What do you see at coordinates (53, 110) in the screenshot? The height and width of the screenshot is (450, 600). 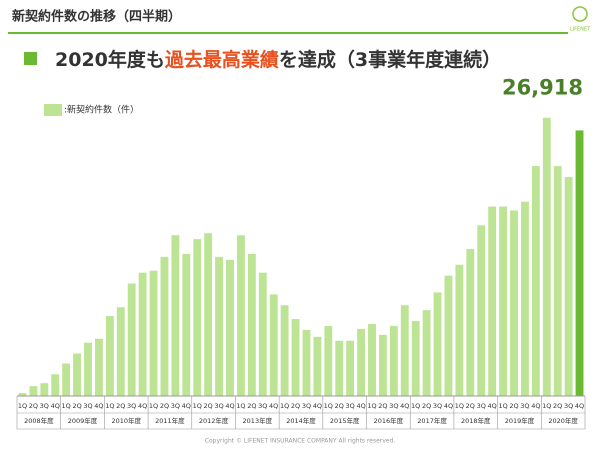 I see `legend-swatch` at bounding box center [53, 110].